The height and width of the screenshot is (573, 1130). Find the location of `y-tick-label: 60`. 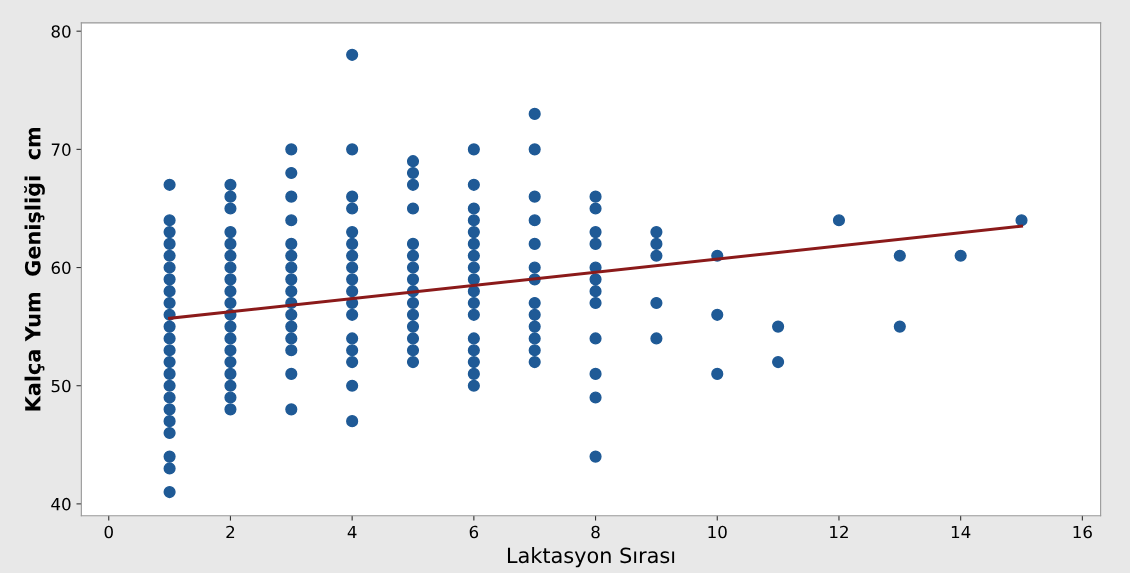

y-tick-label: 60 is located at coordinates (61, 268).